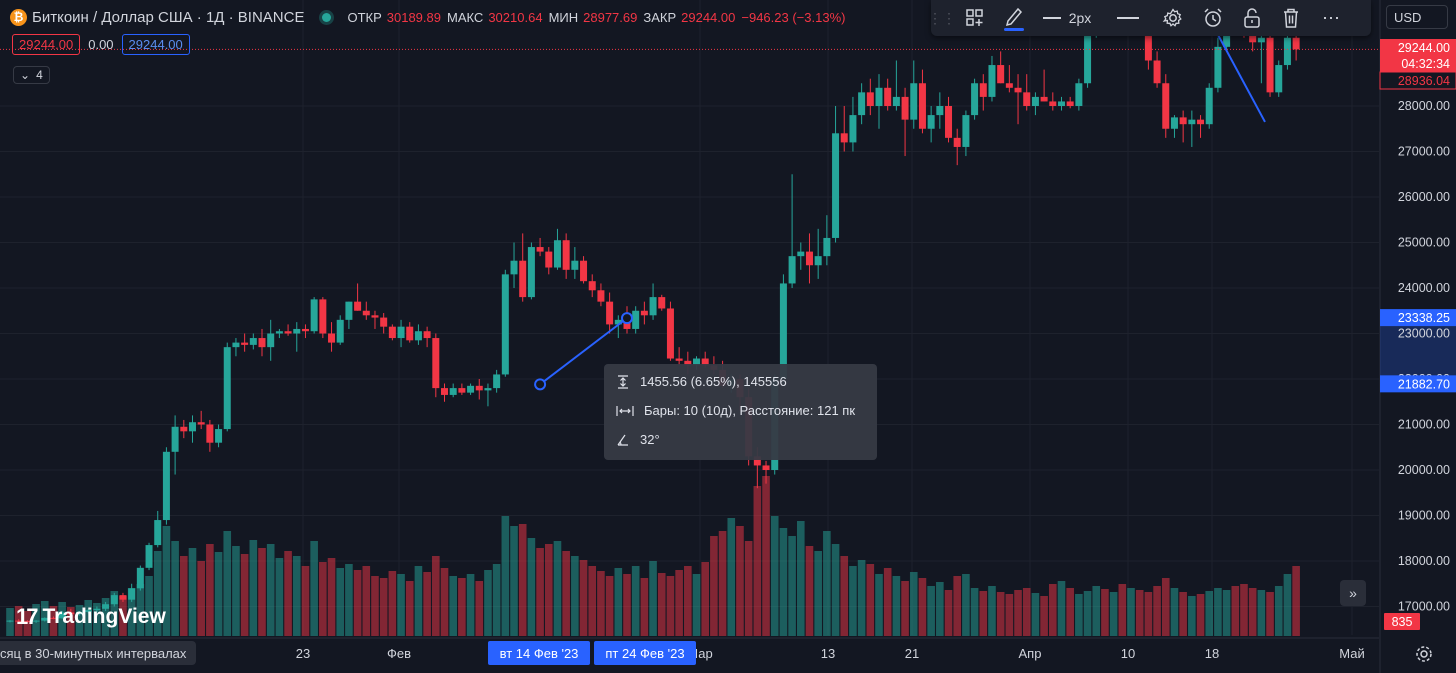 This screenshot has width=1456, height=673. What do you see at coordinates (1173, 18) in the screenshot?
I see `gear-icon` at bounding box center [1173, 18].